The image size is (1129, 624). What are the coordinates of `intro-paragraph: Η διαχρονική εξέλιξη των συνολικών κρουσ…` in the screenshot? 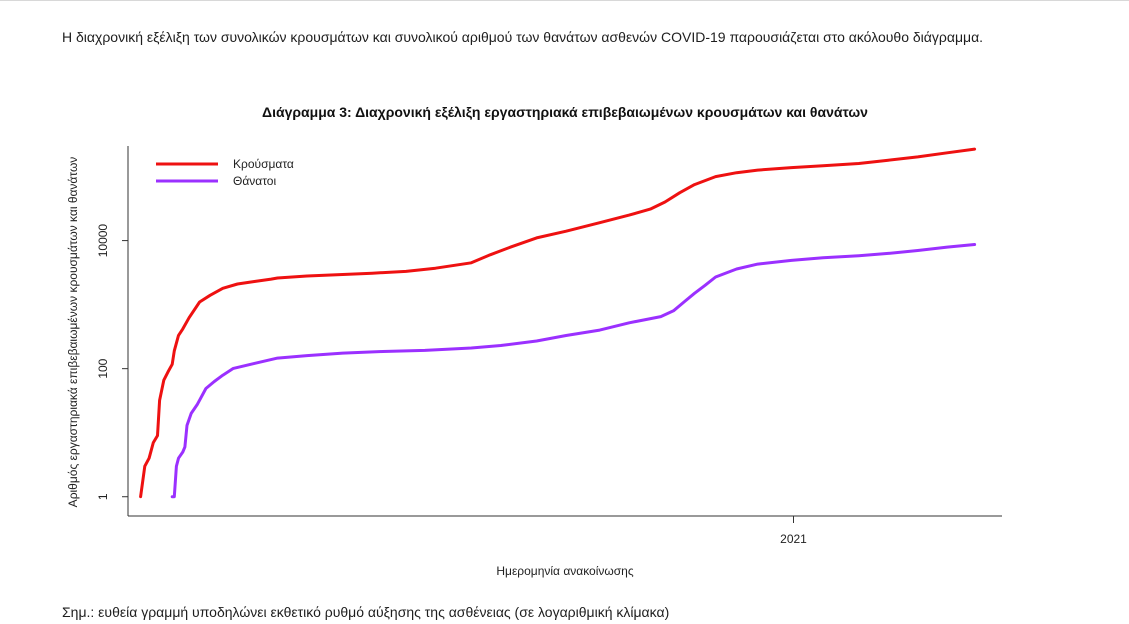 It's located at (523, 37).